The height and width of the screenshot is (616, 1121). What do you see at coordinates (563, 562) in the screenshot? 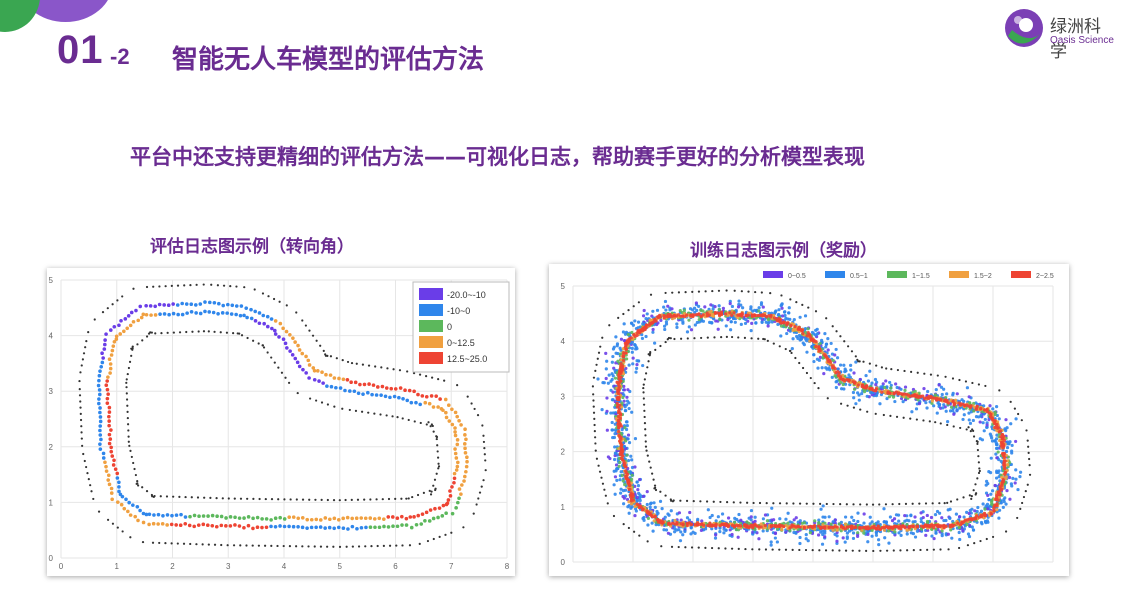
I see `y-tick-label: 0` at bounding box center [563, 562].